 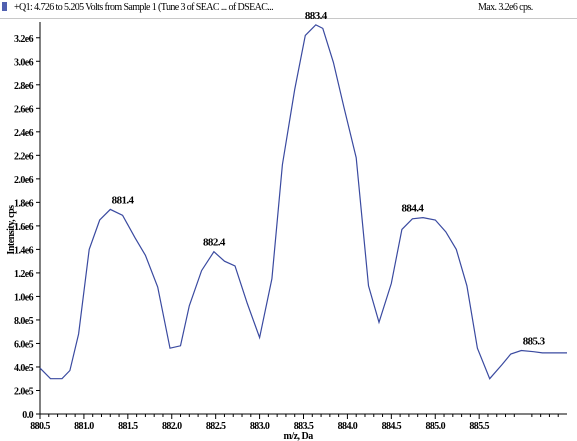 What do you see at coordinates (299, 436) in the screenshot?
I see `x-axis-label: m/z, Da` at bounding box center [299, 436].